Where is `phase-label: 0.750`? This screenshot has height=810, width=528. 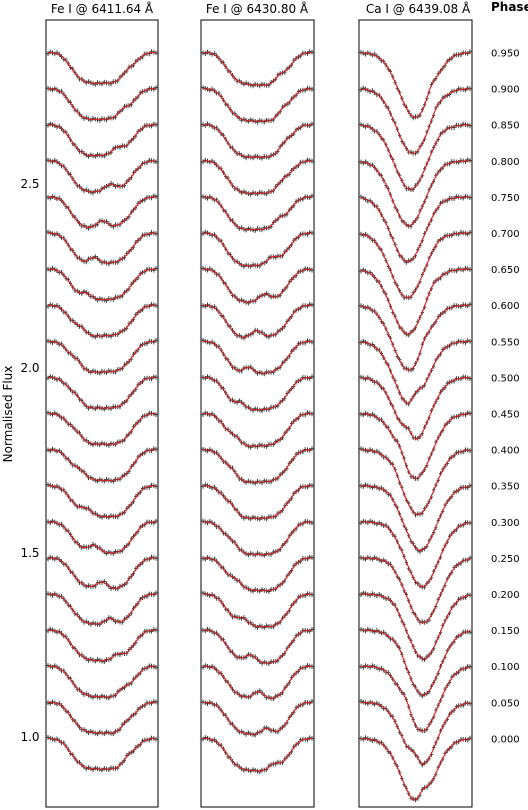 phase-label: 0.750 is located at coordinates (505, 198).